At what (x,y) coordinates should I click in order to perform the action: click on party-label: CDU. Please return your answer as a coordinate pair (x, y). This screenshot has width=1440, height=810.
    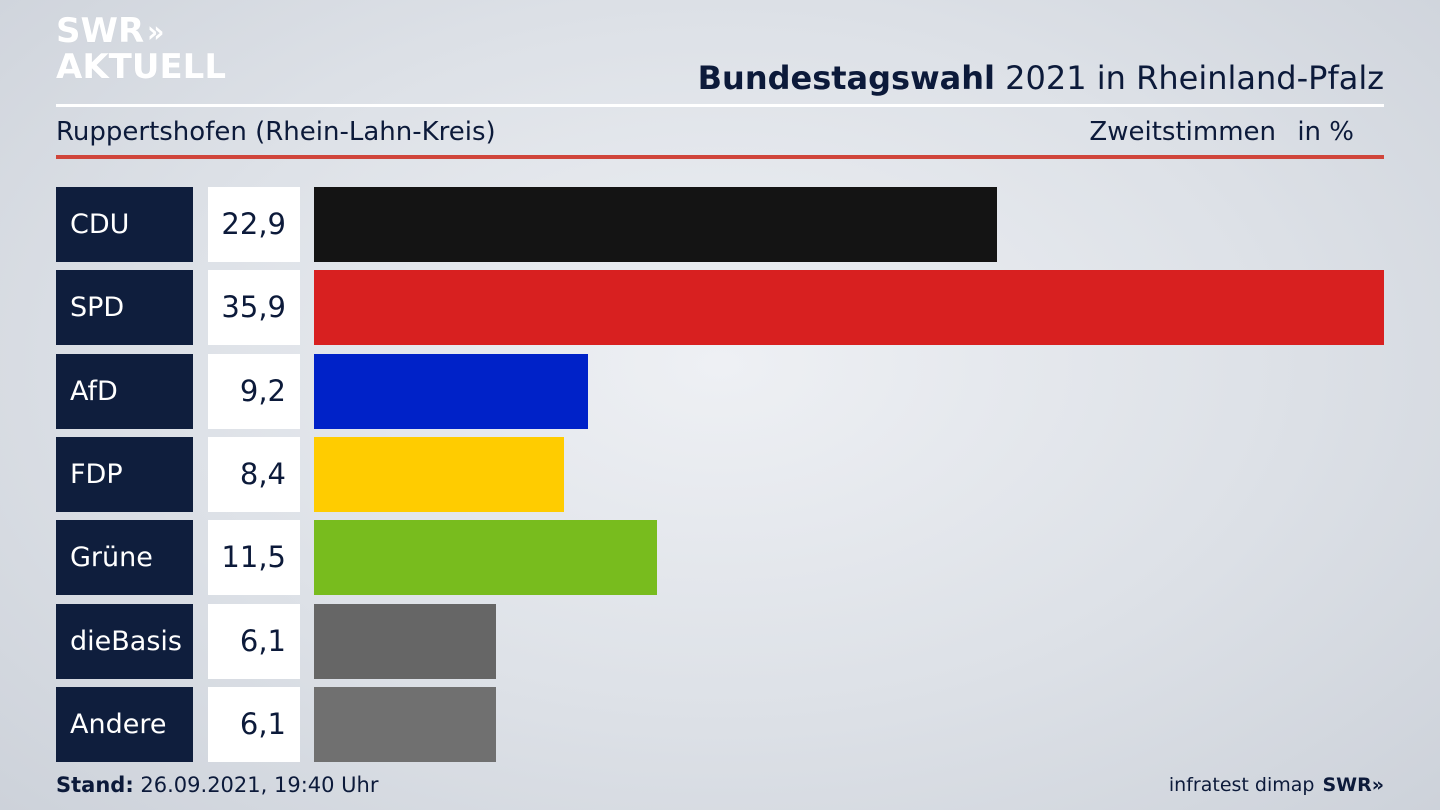
    Looking at the image, I should click on (124, 224).